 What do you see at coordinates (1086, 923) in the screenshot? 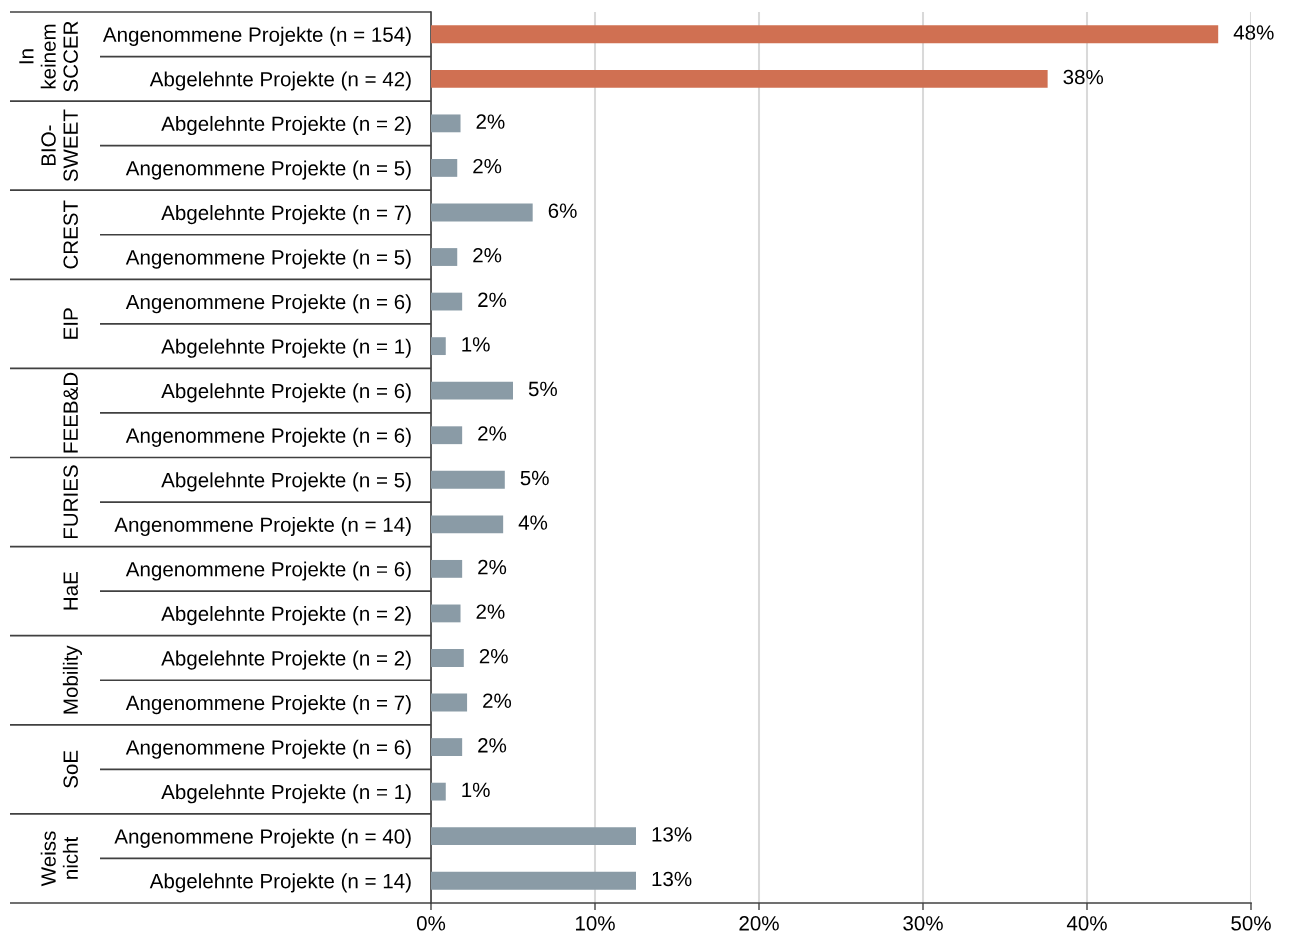
I see `x-tick-label: 40%` at bounding box center [1086, 923].